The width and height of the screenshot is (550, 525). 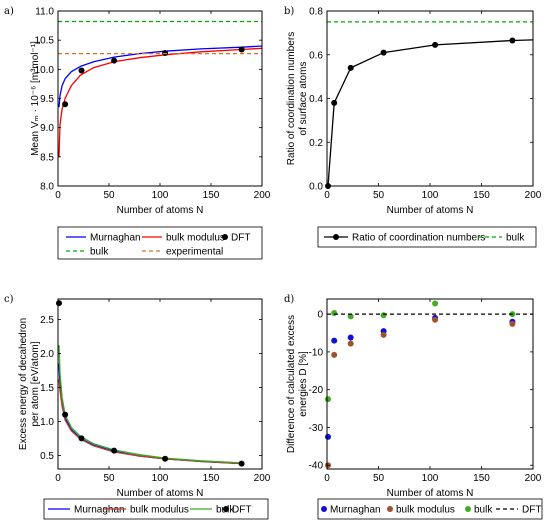 I want to click on legend-item-ratio-of-coordination-numbers-label: Ratio of coordination numbers, so click(x=418, y=238).